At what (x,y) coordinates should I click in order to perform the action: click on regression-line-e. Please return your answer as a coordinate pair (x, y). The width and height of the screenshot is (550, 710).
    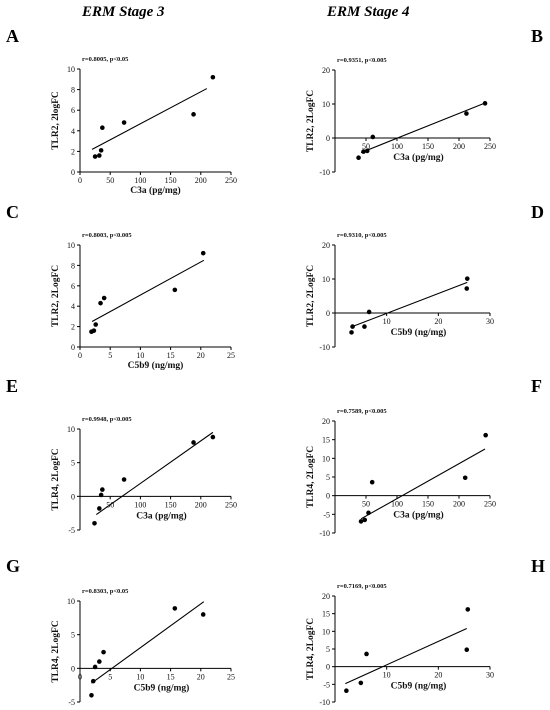
    Looking at the image, I should click on (154, 473).